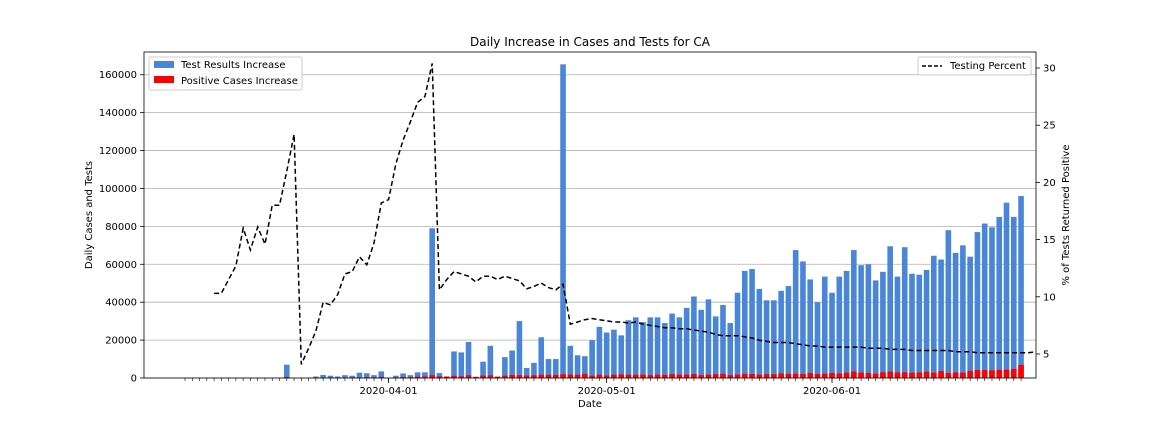 This screenshot has width=1152, height=432. Describe the element at coordinates (987, 66) in the screenshot. I see `legend-label-percent: Testing Percent` at that location.